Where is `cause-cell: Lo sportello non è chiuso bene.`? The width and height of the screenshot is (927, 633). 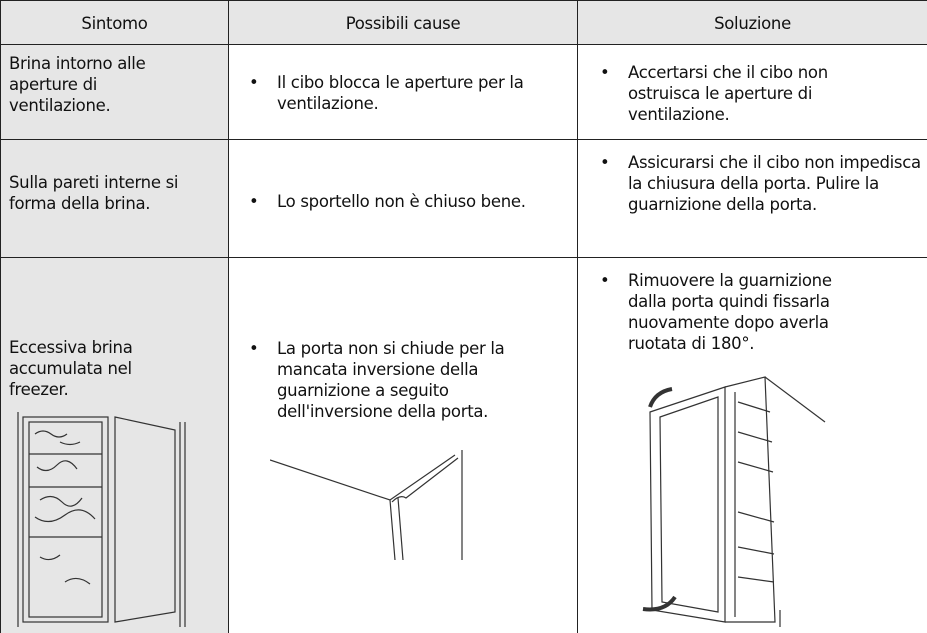 cause-cell: Lo sportello non è chiuso bene. is located at coordinates (403, 199).